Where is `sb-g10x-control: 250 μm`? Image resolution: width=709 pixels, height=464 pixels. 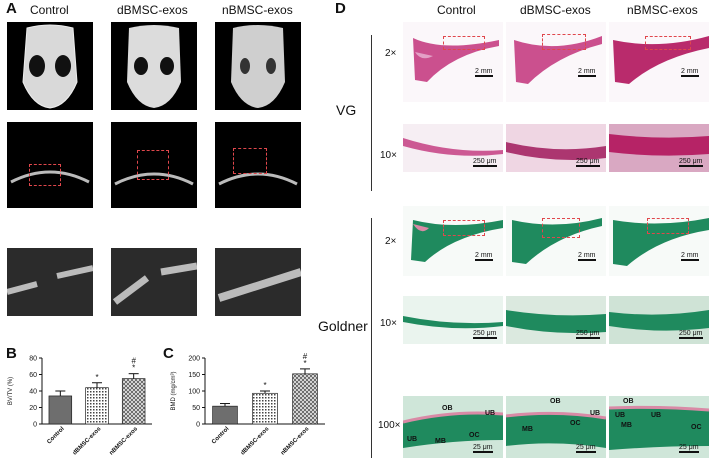
sb-g10x-control: 250 μm is located at coordinates (485, 334).